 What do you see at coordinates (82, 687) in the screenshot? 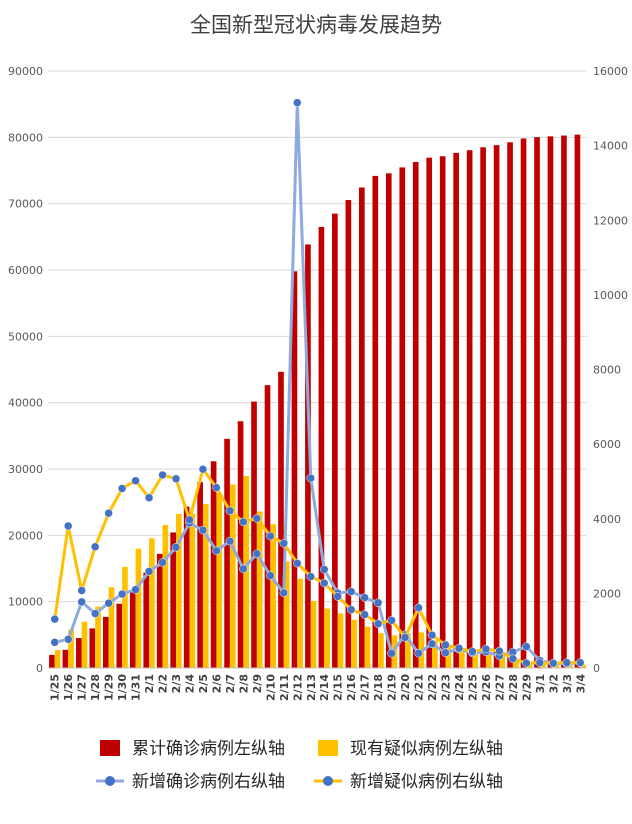
I see `x-tick-label: 1/27` at bounding box center [82, 687].